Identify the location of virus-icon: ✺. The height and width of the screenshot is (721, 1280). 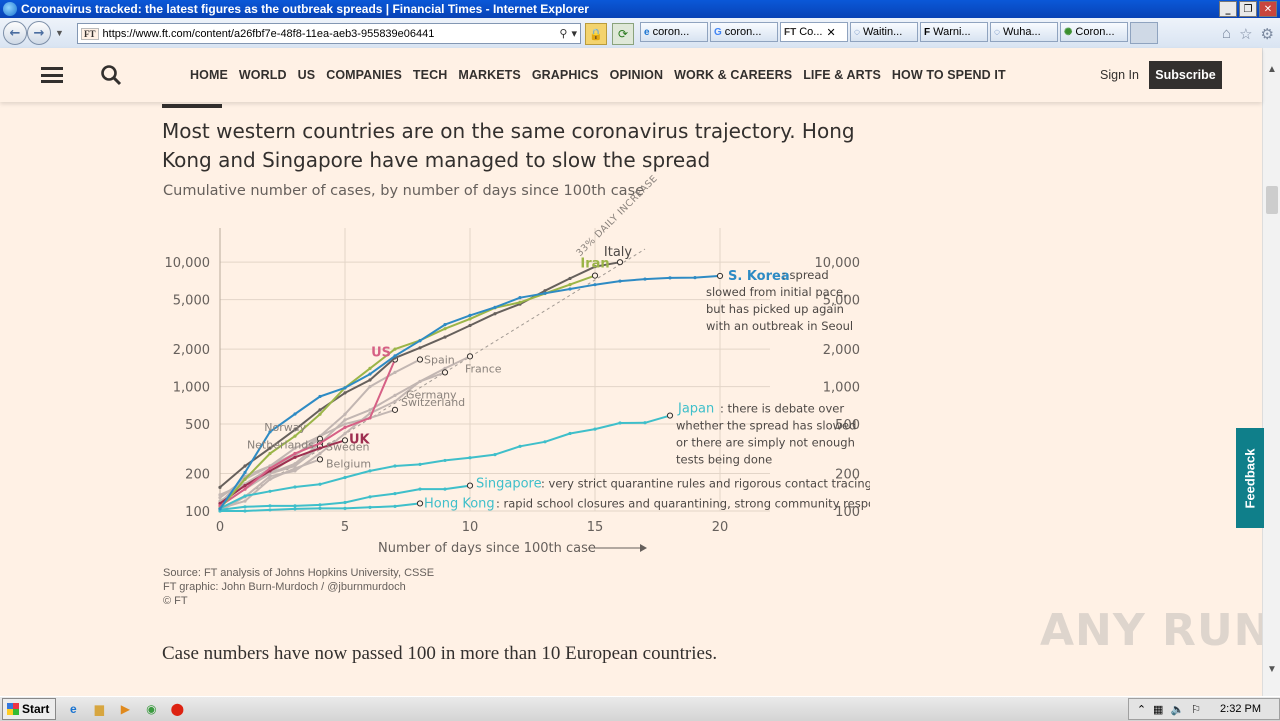
(1068, 32).